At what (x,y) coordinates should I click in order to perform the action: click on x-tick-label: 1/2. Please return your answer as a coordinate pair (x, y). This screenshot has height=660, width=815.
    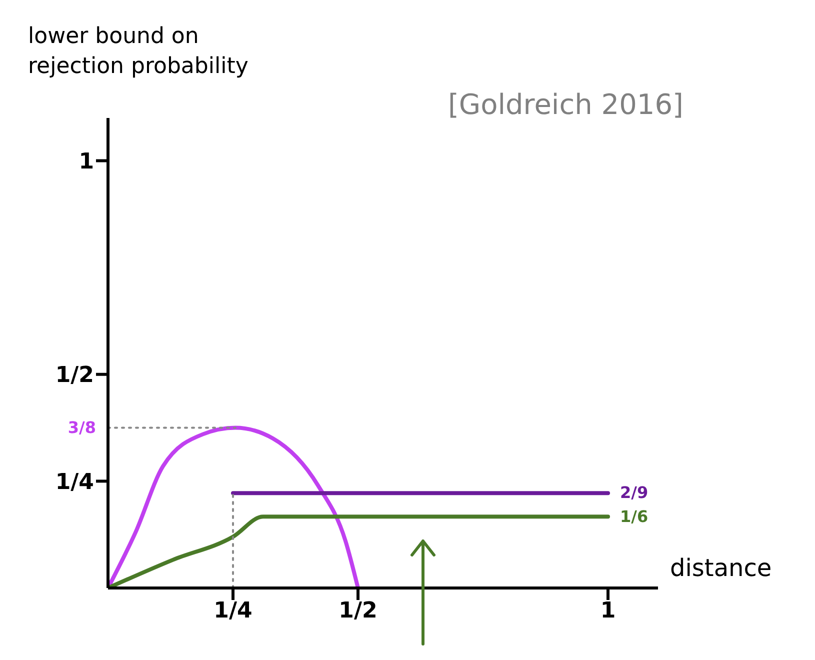
    Looking at the image, I should click on (358, 611).